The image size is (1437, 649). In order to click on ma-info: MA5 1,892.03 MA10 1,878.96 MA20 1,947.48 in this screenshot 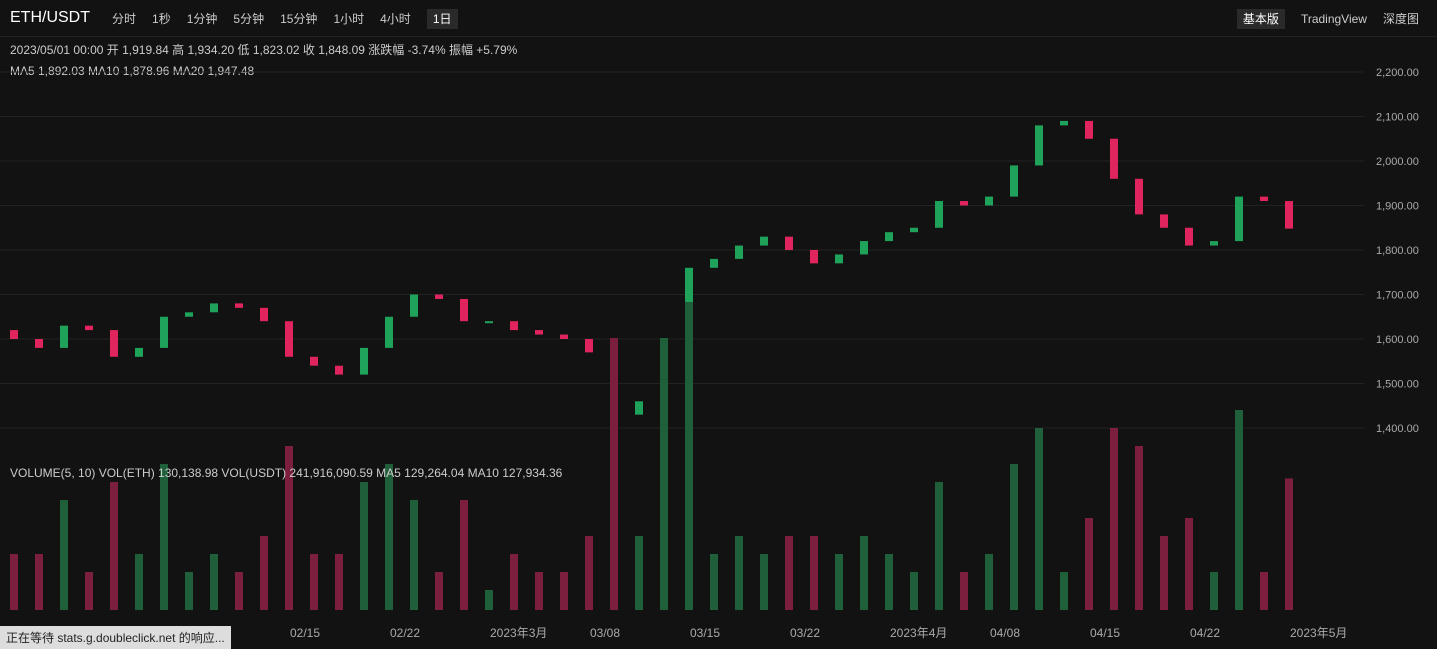, I will do `click(132, 71)`.